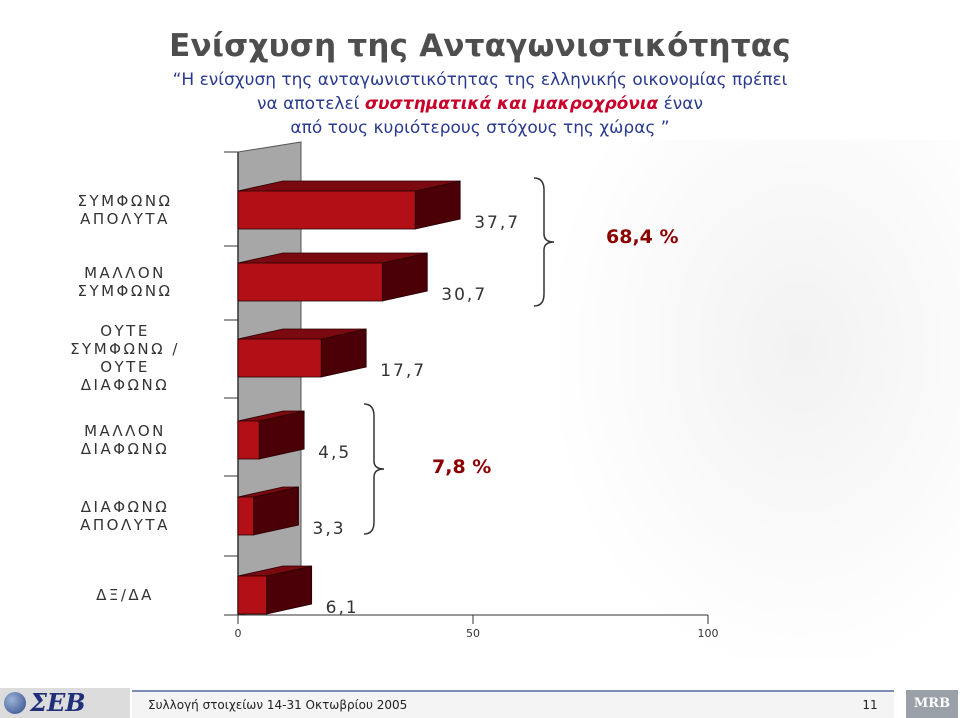 This screenshot has width=960, height=718. I want to click on footer-text: Συλλογή στοιχείων 14-31 Οκτωβρίου 2005, so click(278, 705).